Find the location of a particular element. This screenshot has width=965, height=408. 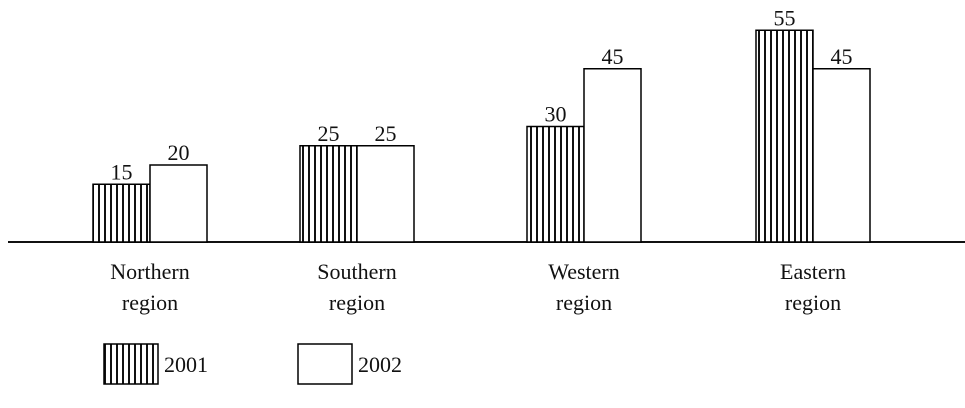

category-label: Eastern region is located at coordinates (813, 287).